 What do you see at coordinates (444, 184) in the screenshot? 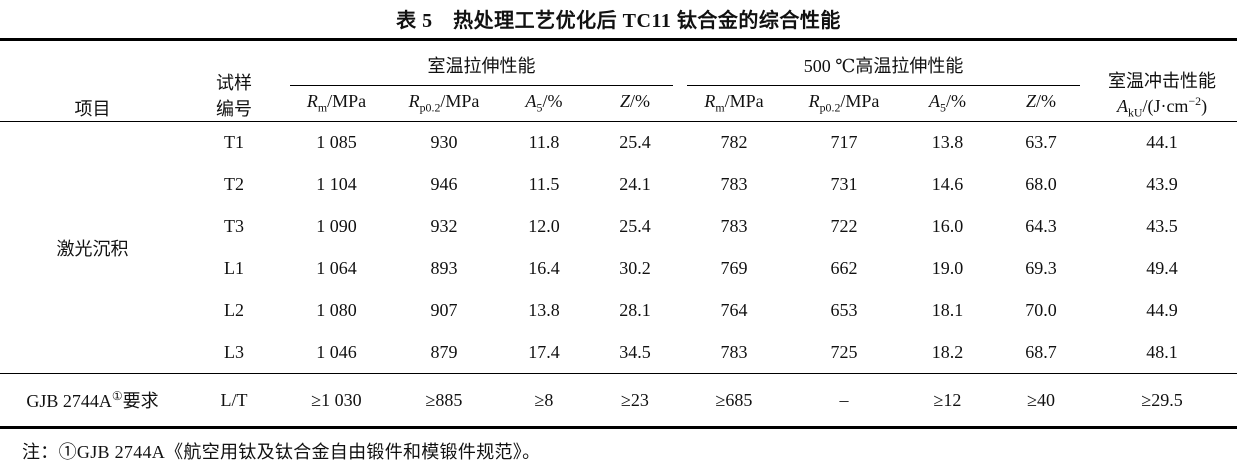
I see `table-cell: 946` at bounding box center [444, 184].